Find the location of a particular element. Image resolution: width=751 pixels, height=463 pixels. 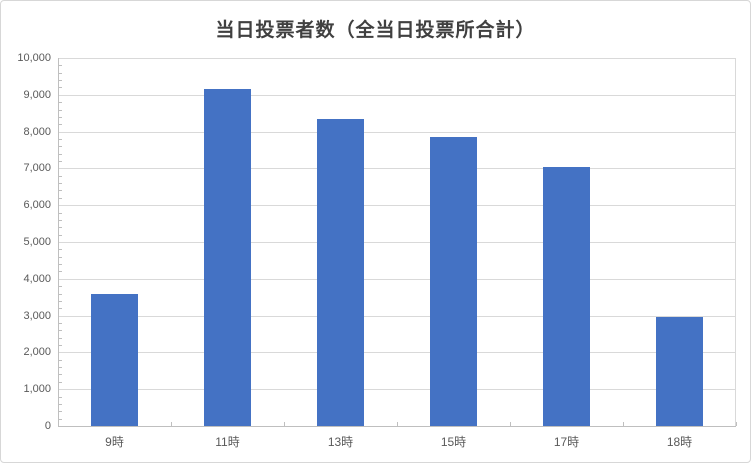

bar-13時 is located at coordinates (340, 272).